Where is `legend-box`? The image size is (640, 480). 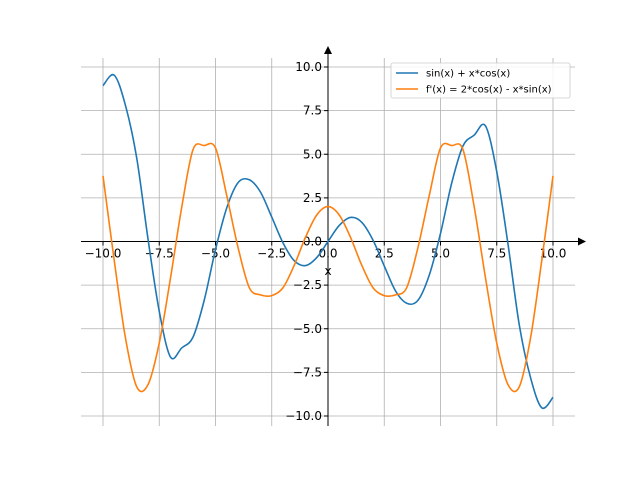
legend-box is located at coordinates (480, 80).